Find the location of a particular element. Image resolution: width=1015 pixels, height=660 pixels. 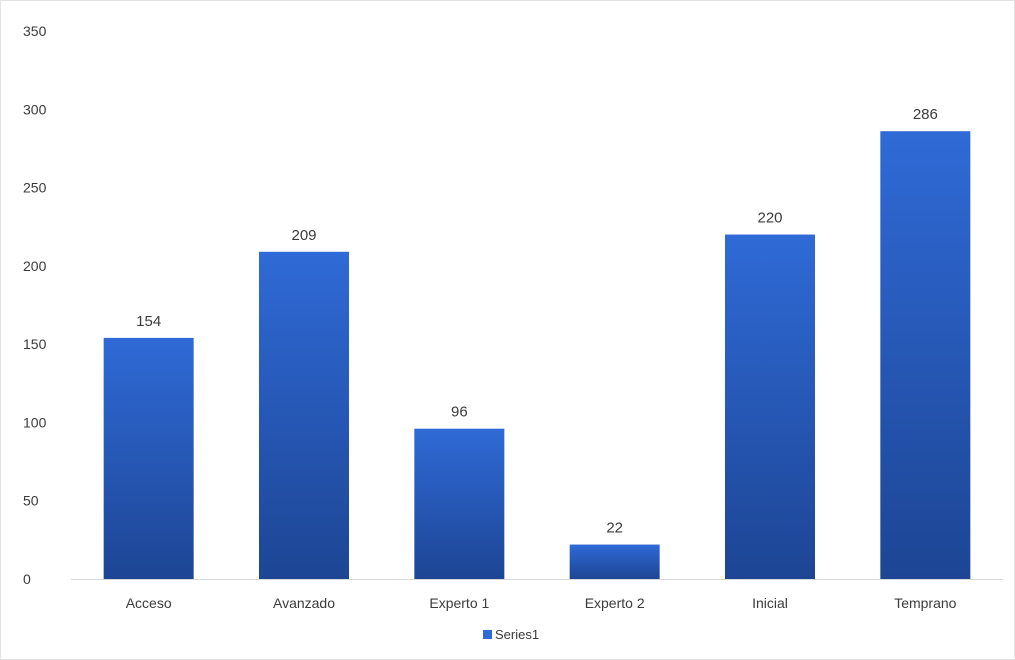

y-tick-label: 250 is located at coordinates (35, 188).